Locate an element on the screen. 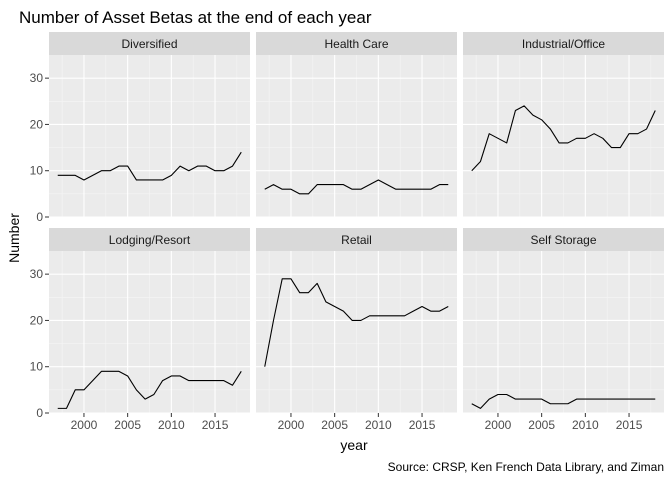 Image resolution: width=672 pixels, height=480 pixels. x-axis-label: year is located at coordinates (354, 445).